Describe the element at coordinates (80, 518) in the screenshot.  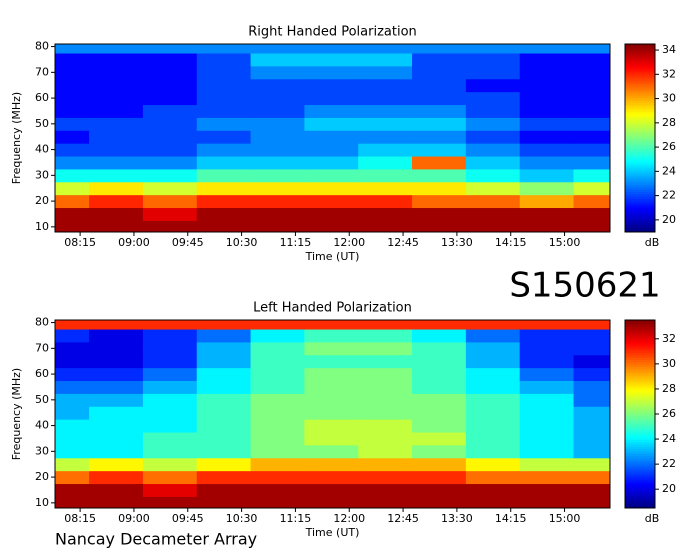
I see `x-tick-label: 08:15` at that location.